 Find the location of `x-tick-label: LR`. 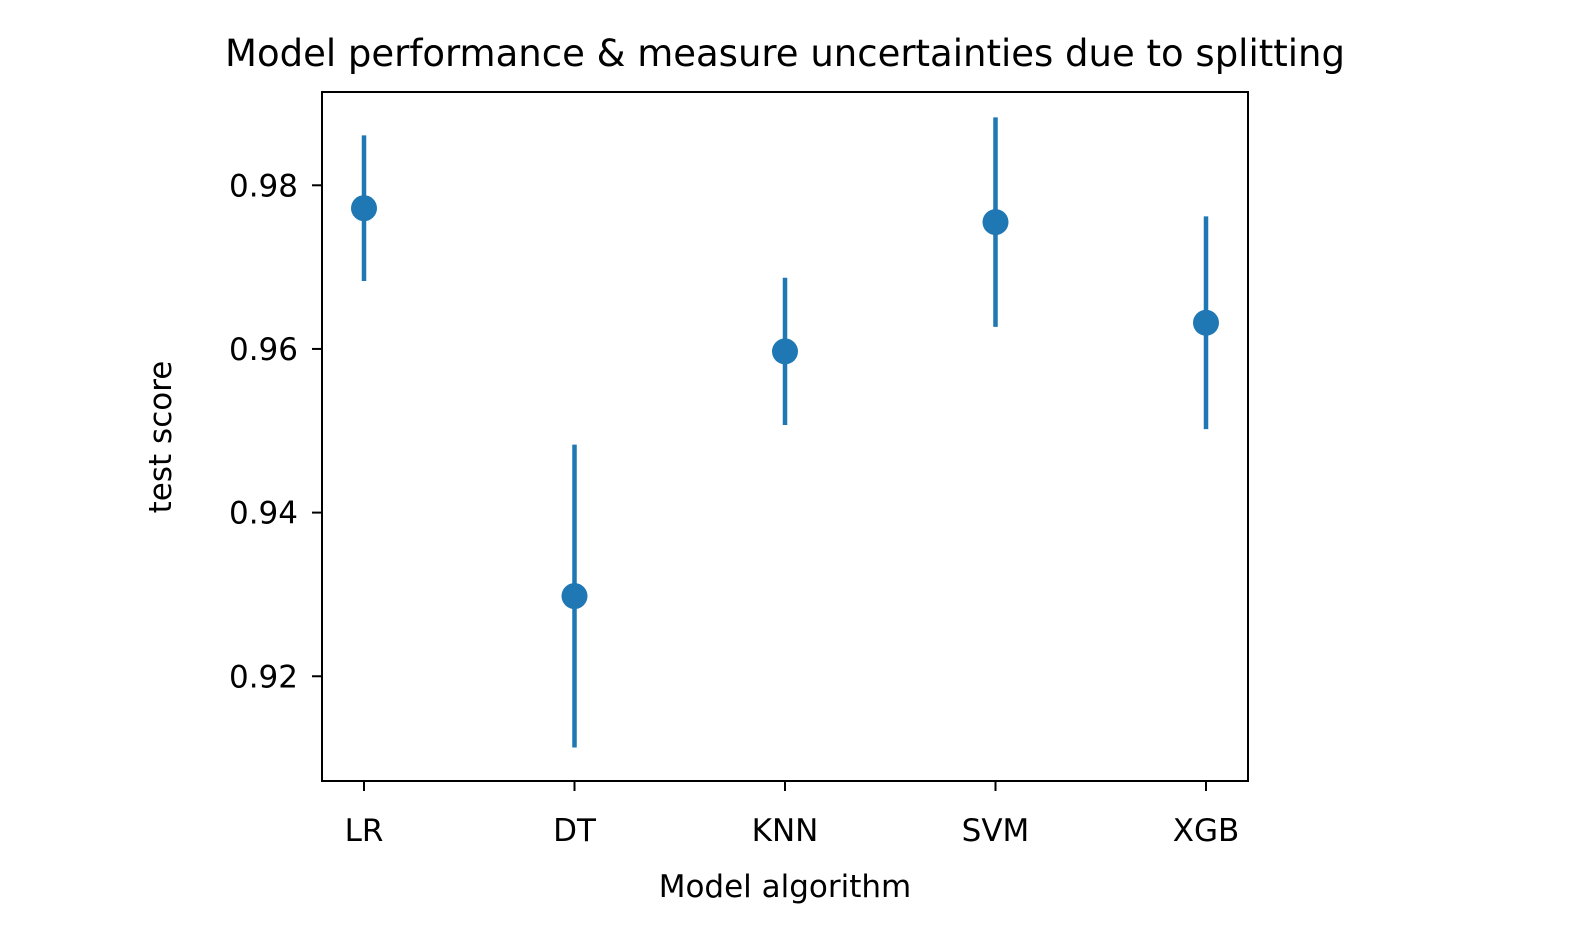

x-tick-label: LR is located at coordinates (364, 831).